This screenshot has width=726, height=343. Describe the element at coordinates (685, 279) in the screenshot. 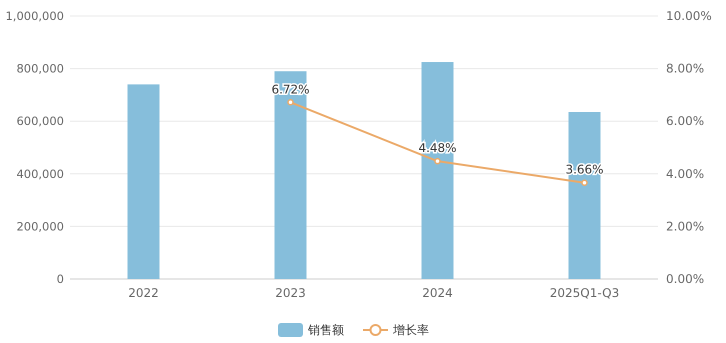

I see `y2-tick-label: 0.00%` at that location.